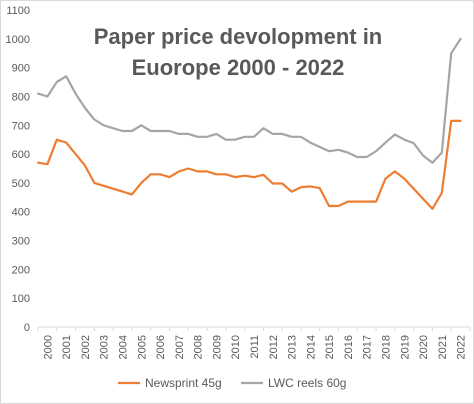 Image resolution: width=474 pixels, height=404 pixels. I want to click on x-tick-label: 2020, so click(424, 347).